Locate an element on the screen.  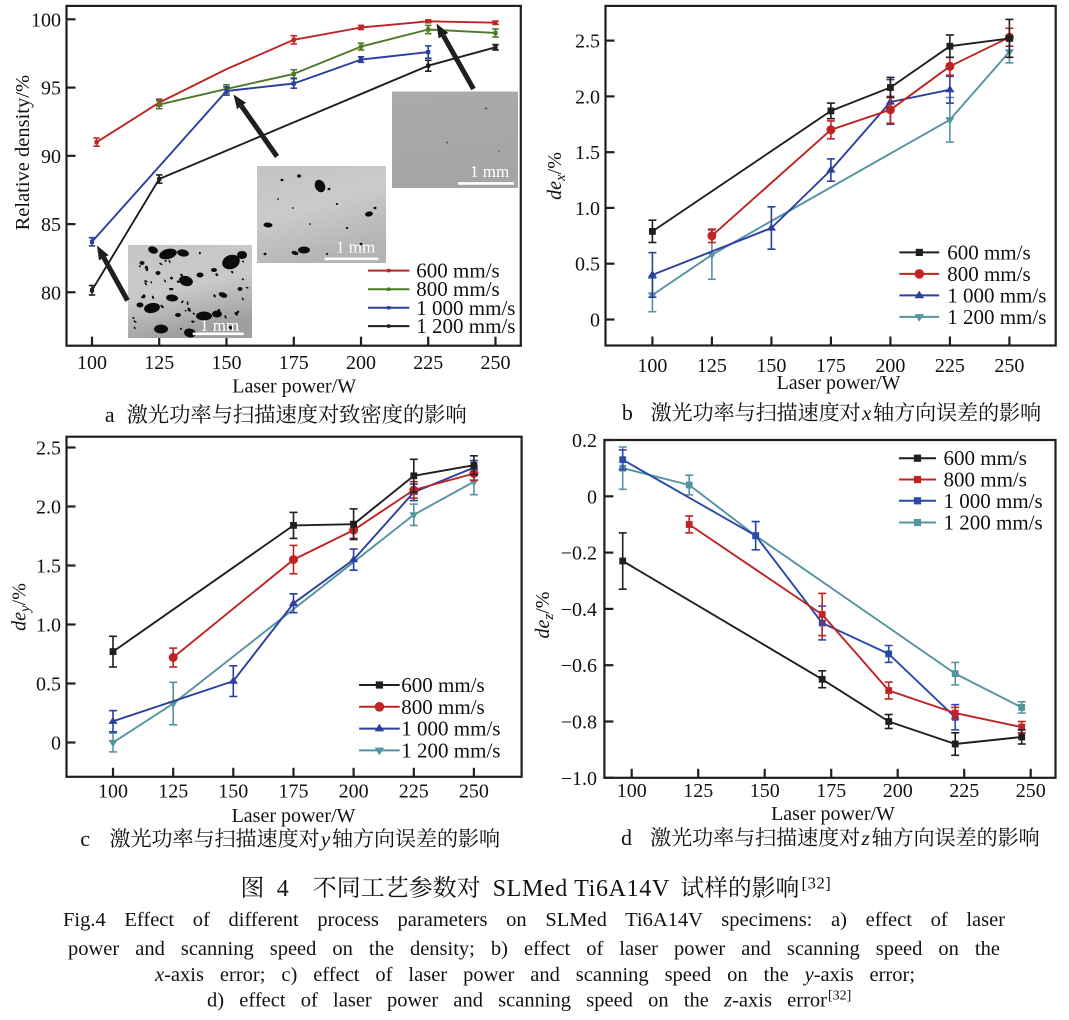
svg-text: dez/% is located at coordinates (544, 615).